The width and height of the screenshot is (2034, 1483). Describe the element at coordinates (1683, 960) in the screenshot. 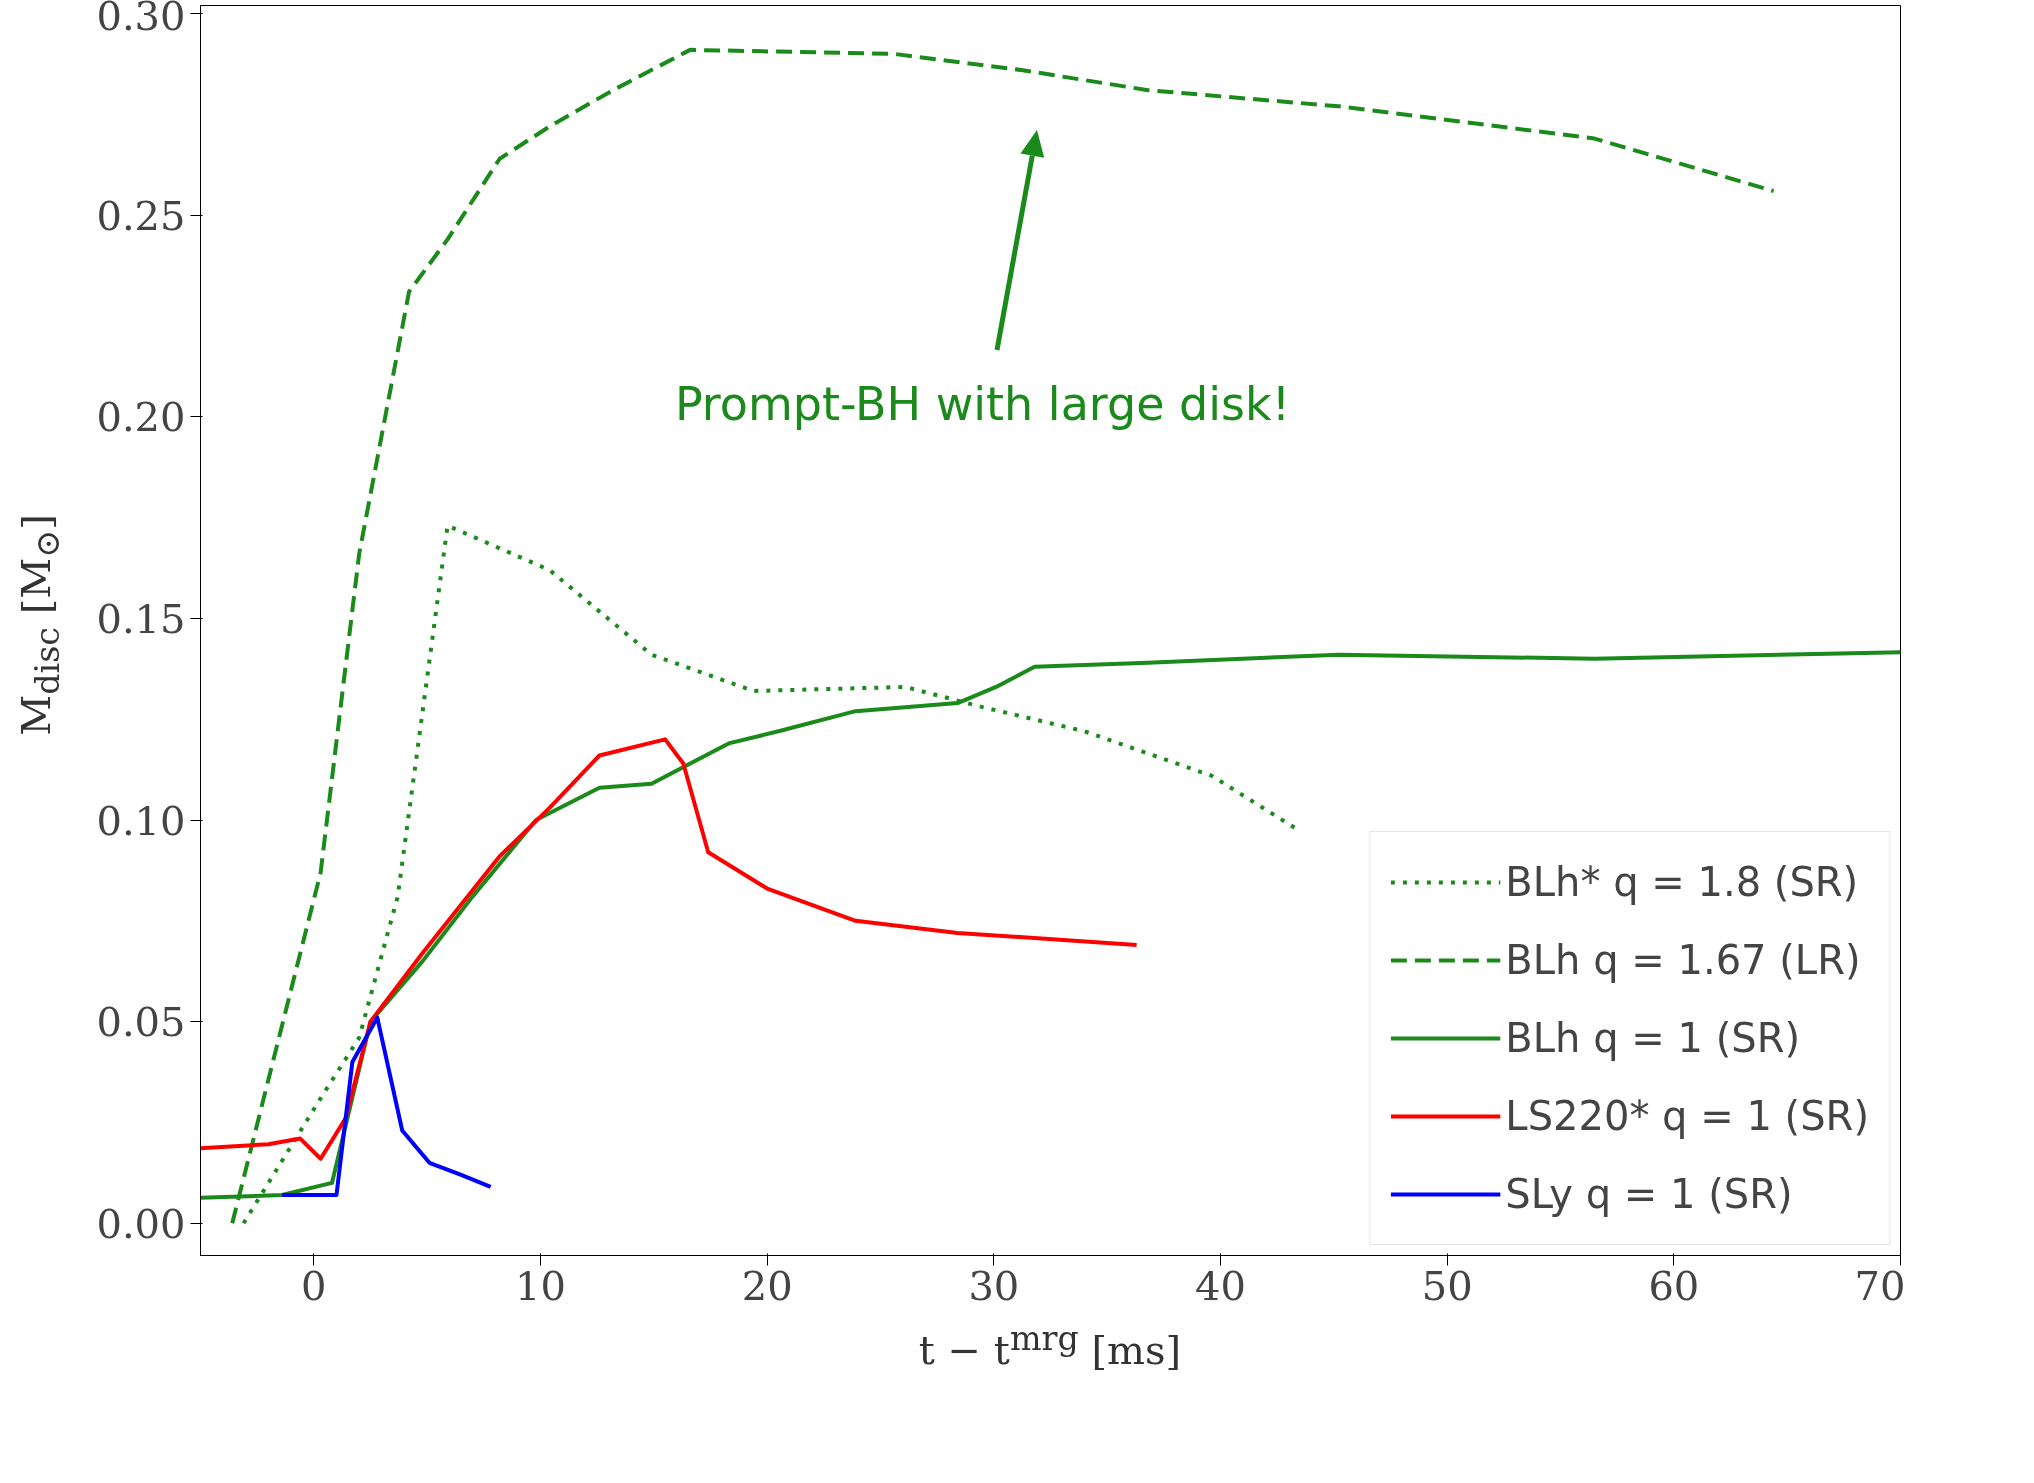

I see `legend-label: BLh q = 1.67 (LR)` at that location.